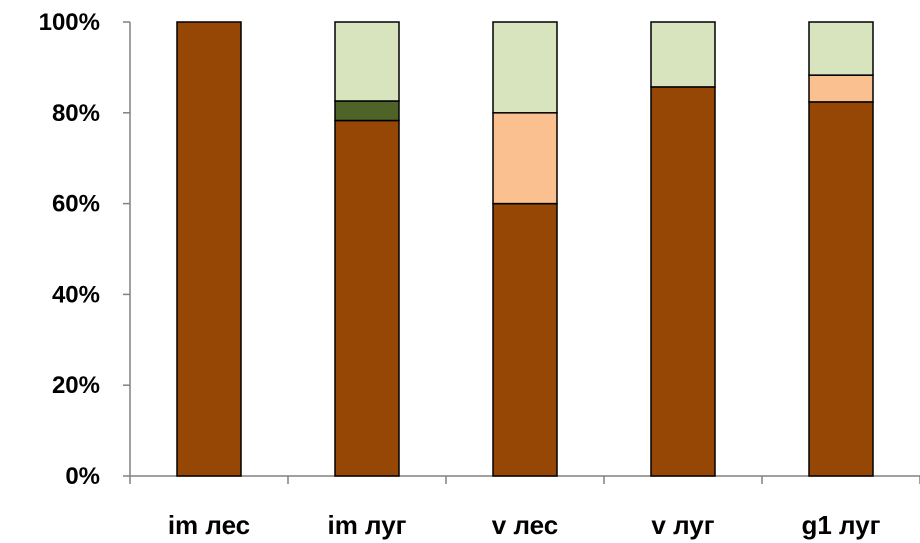 This screenshot has width=920, height=543. I want to click on y-tick-label: 100%, so click(69, 22).